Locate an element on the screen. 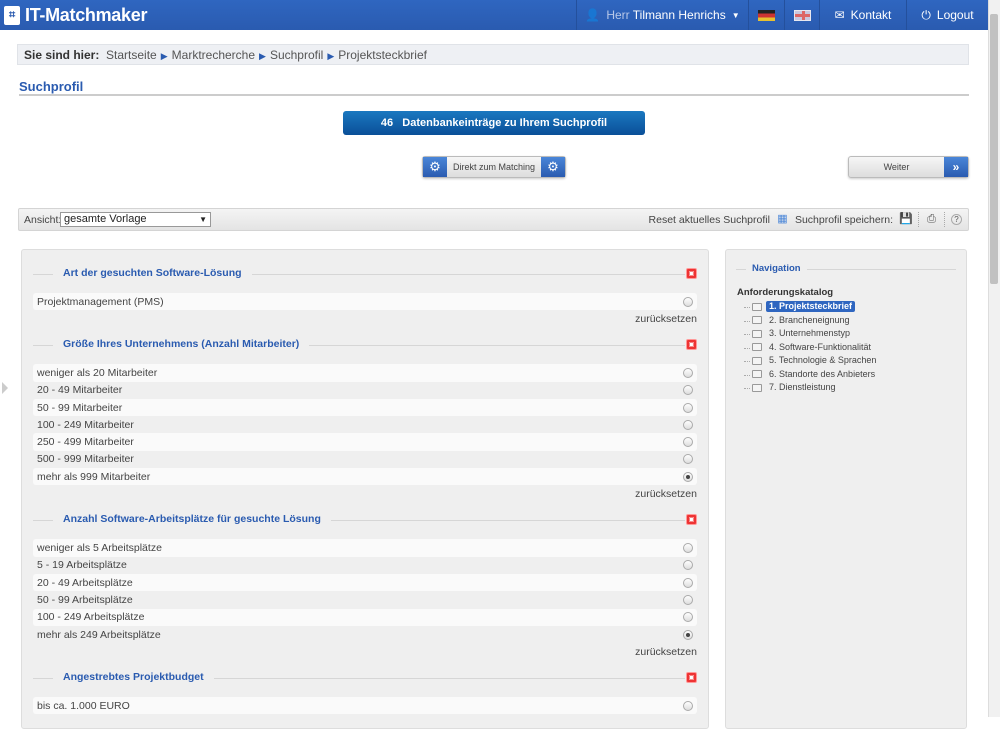  nav-tree-item: 3. Unternehmenstyp is located at coordinates (811, 334).